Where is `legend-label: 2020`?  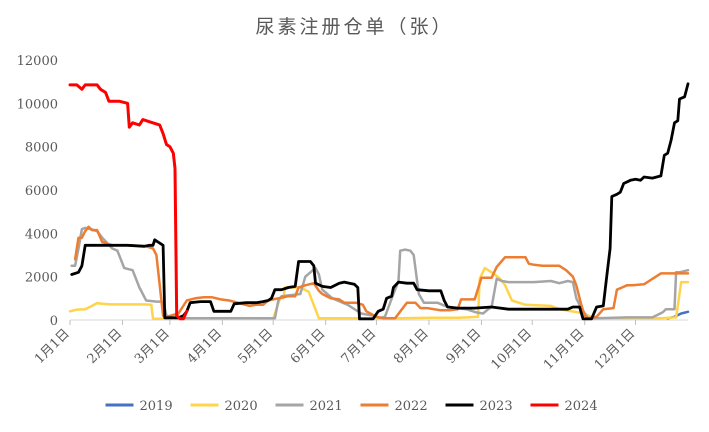 legend-label: 2020 is located at coordinates (241, 406).